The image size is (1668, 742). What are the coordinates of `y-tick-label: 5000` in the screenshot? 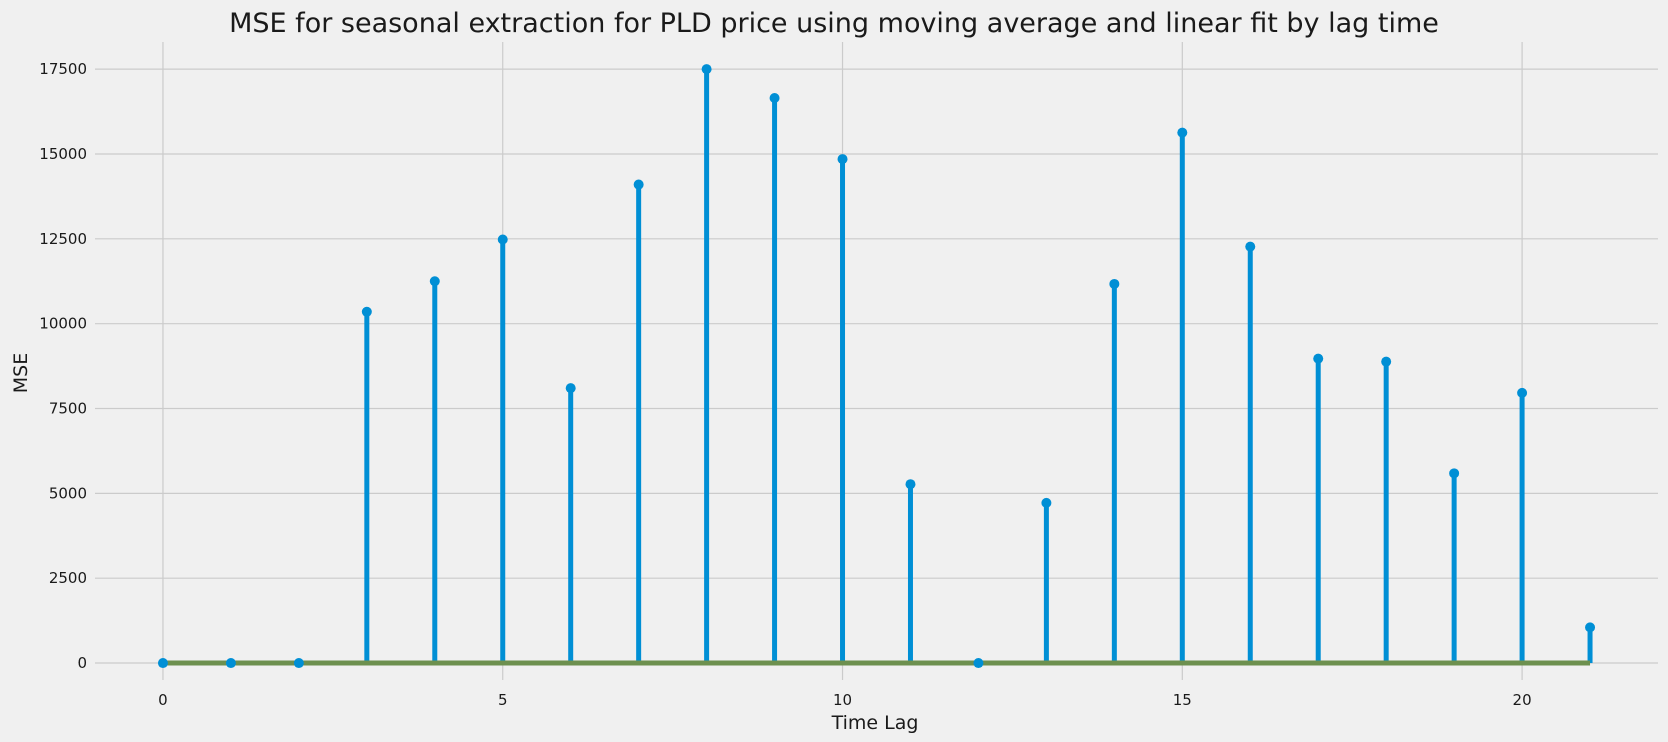 It's located at (68, 493).